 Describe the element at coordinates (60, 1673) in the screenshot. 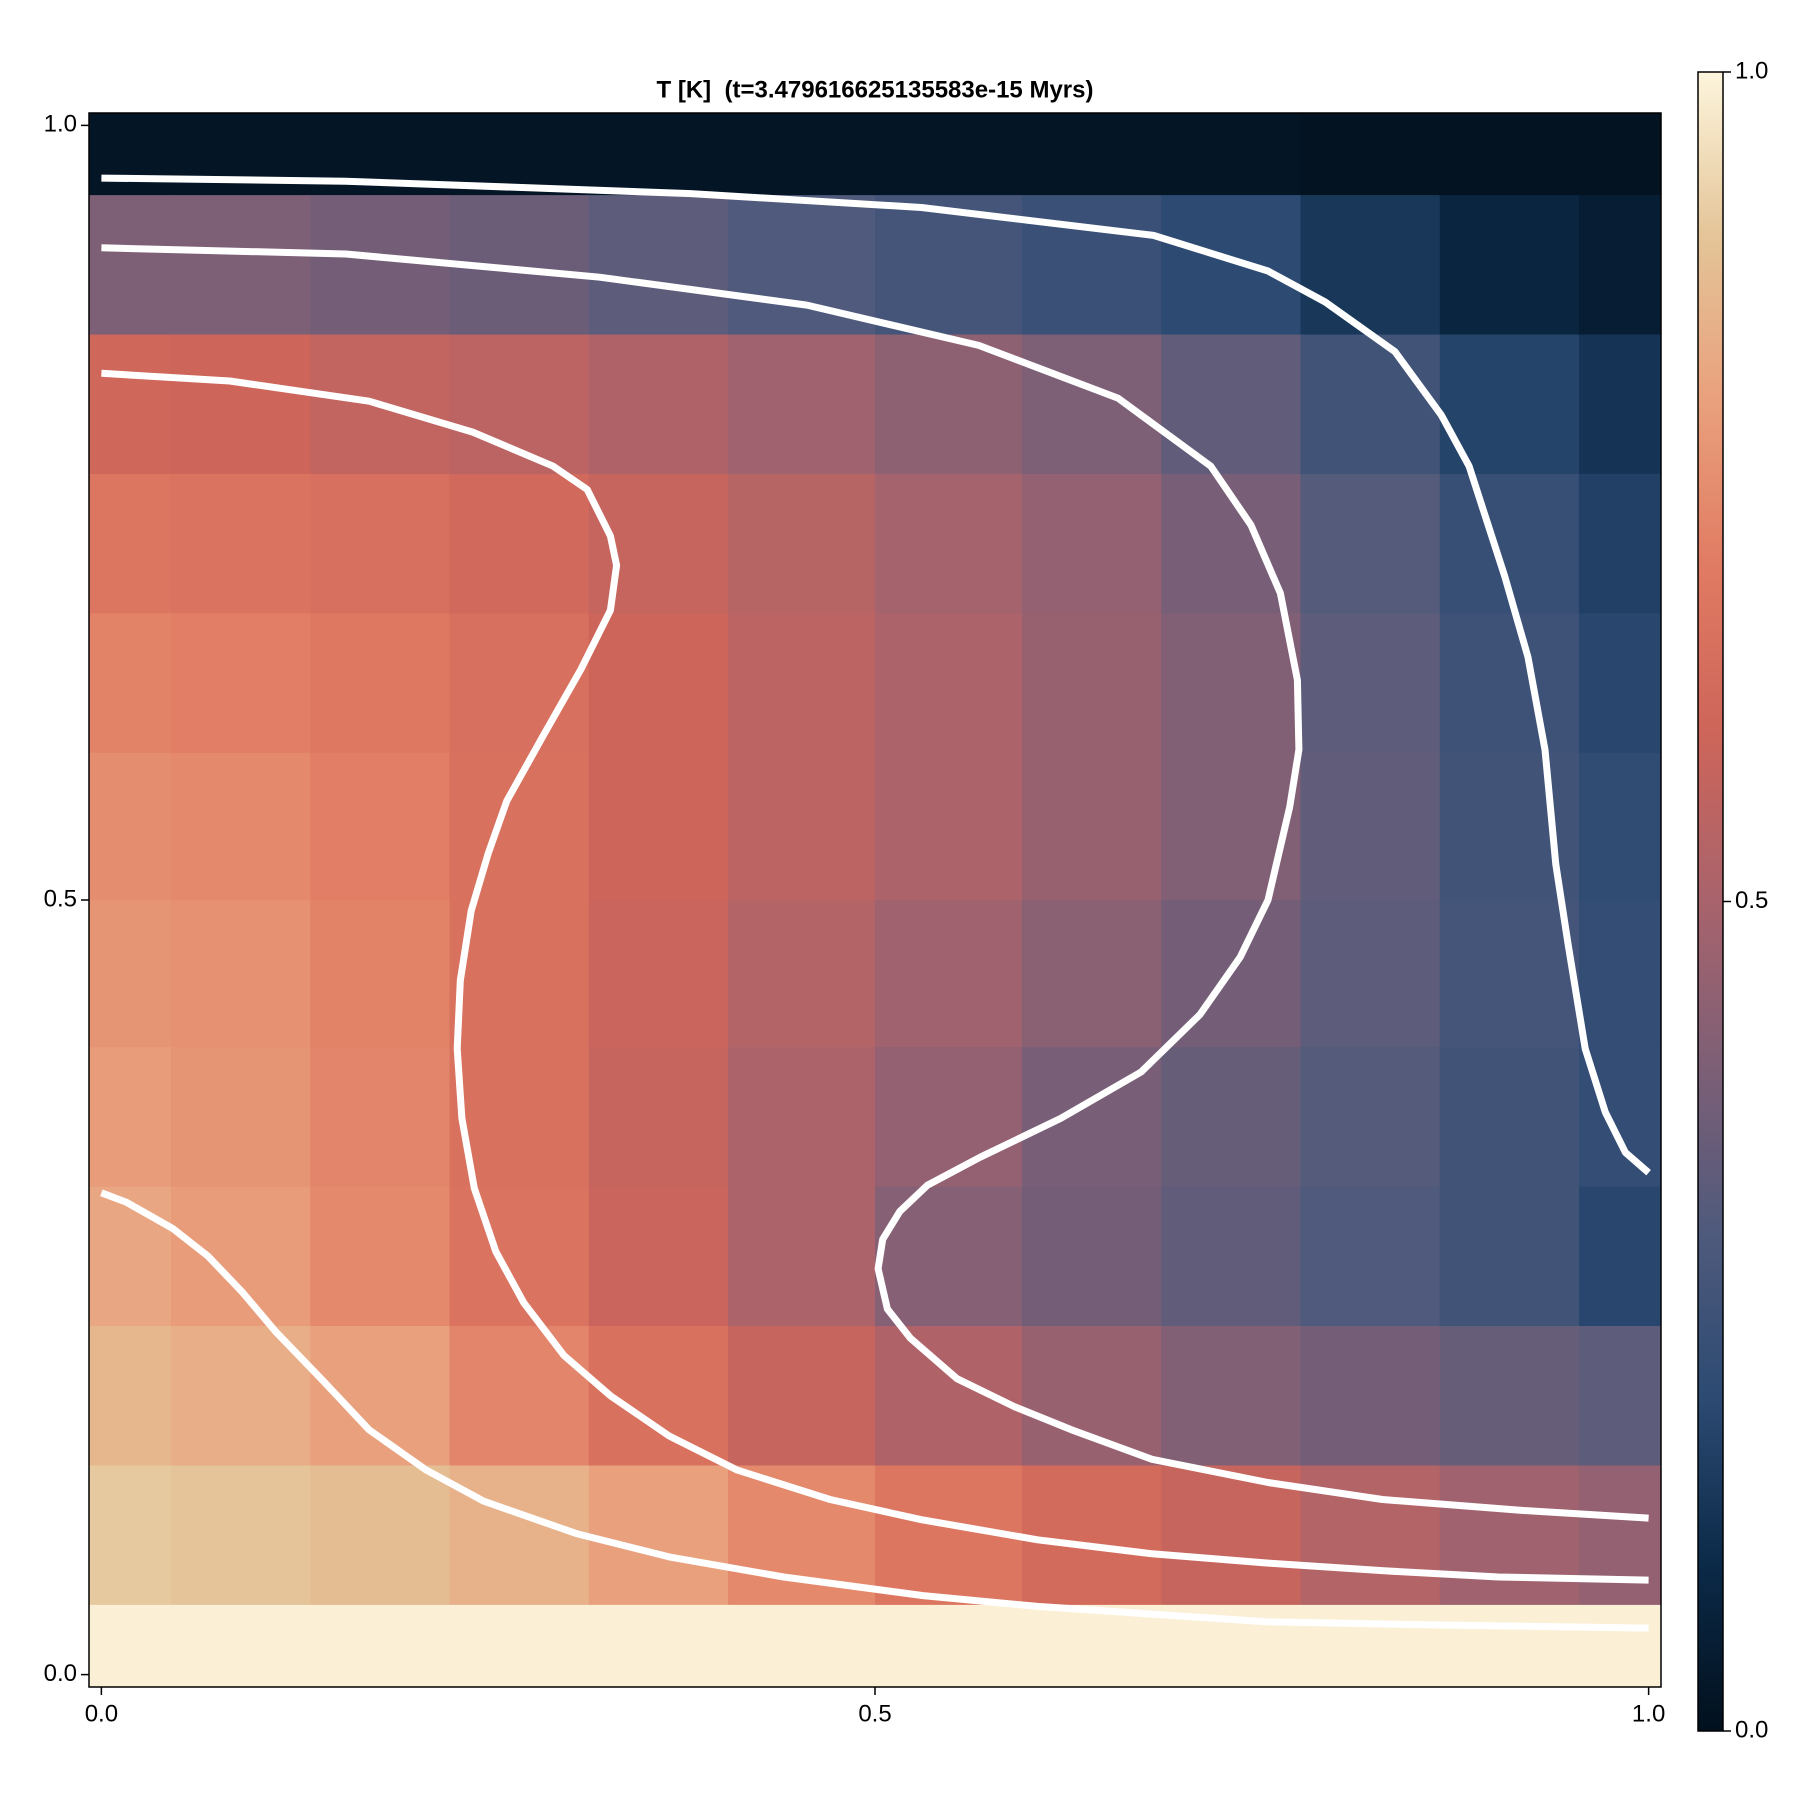

I see `y-tick-label: 0.0` at that location.